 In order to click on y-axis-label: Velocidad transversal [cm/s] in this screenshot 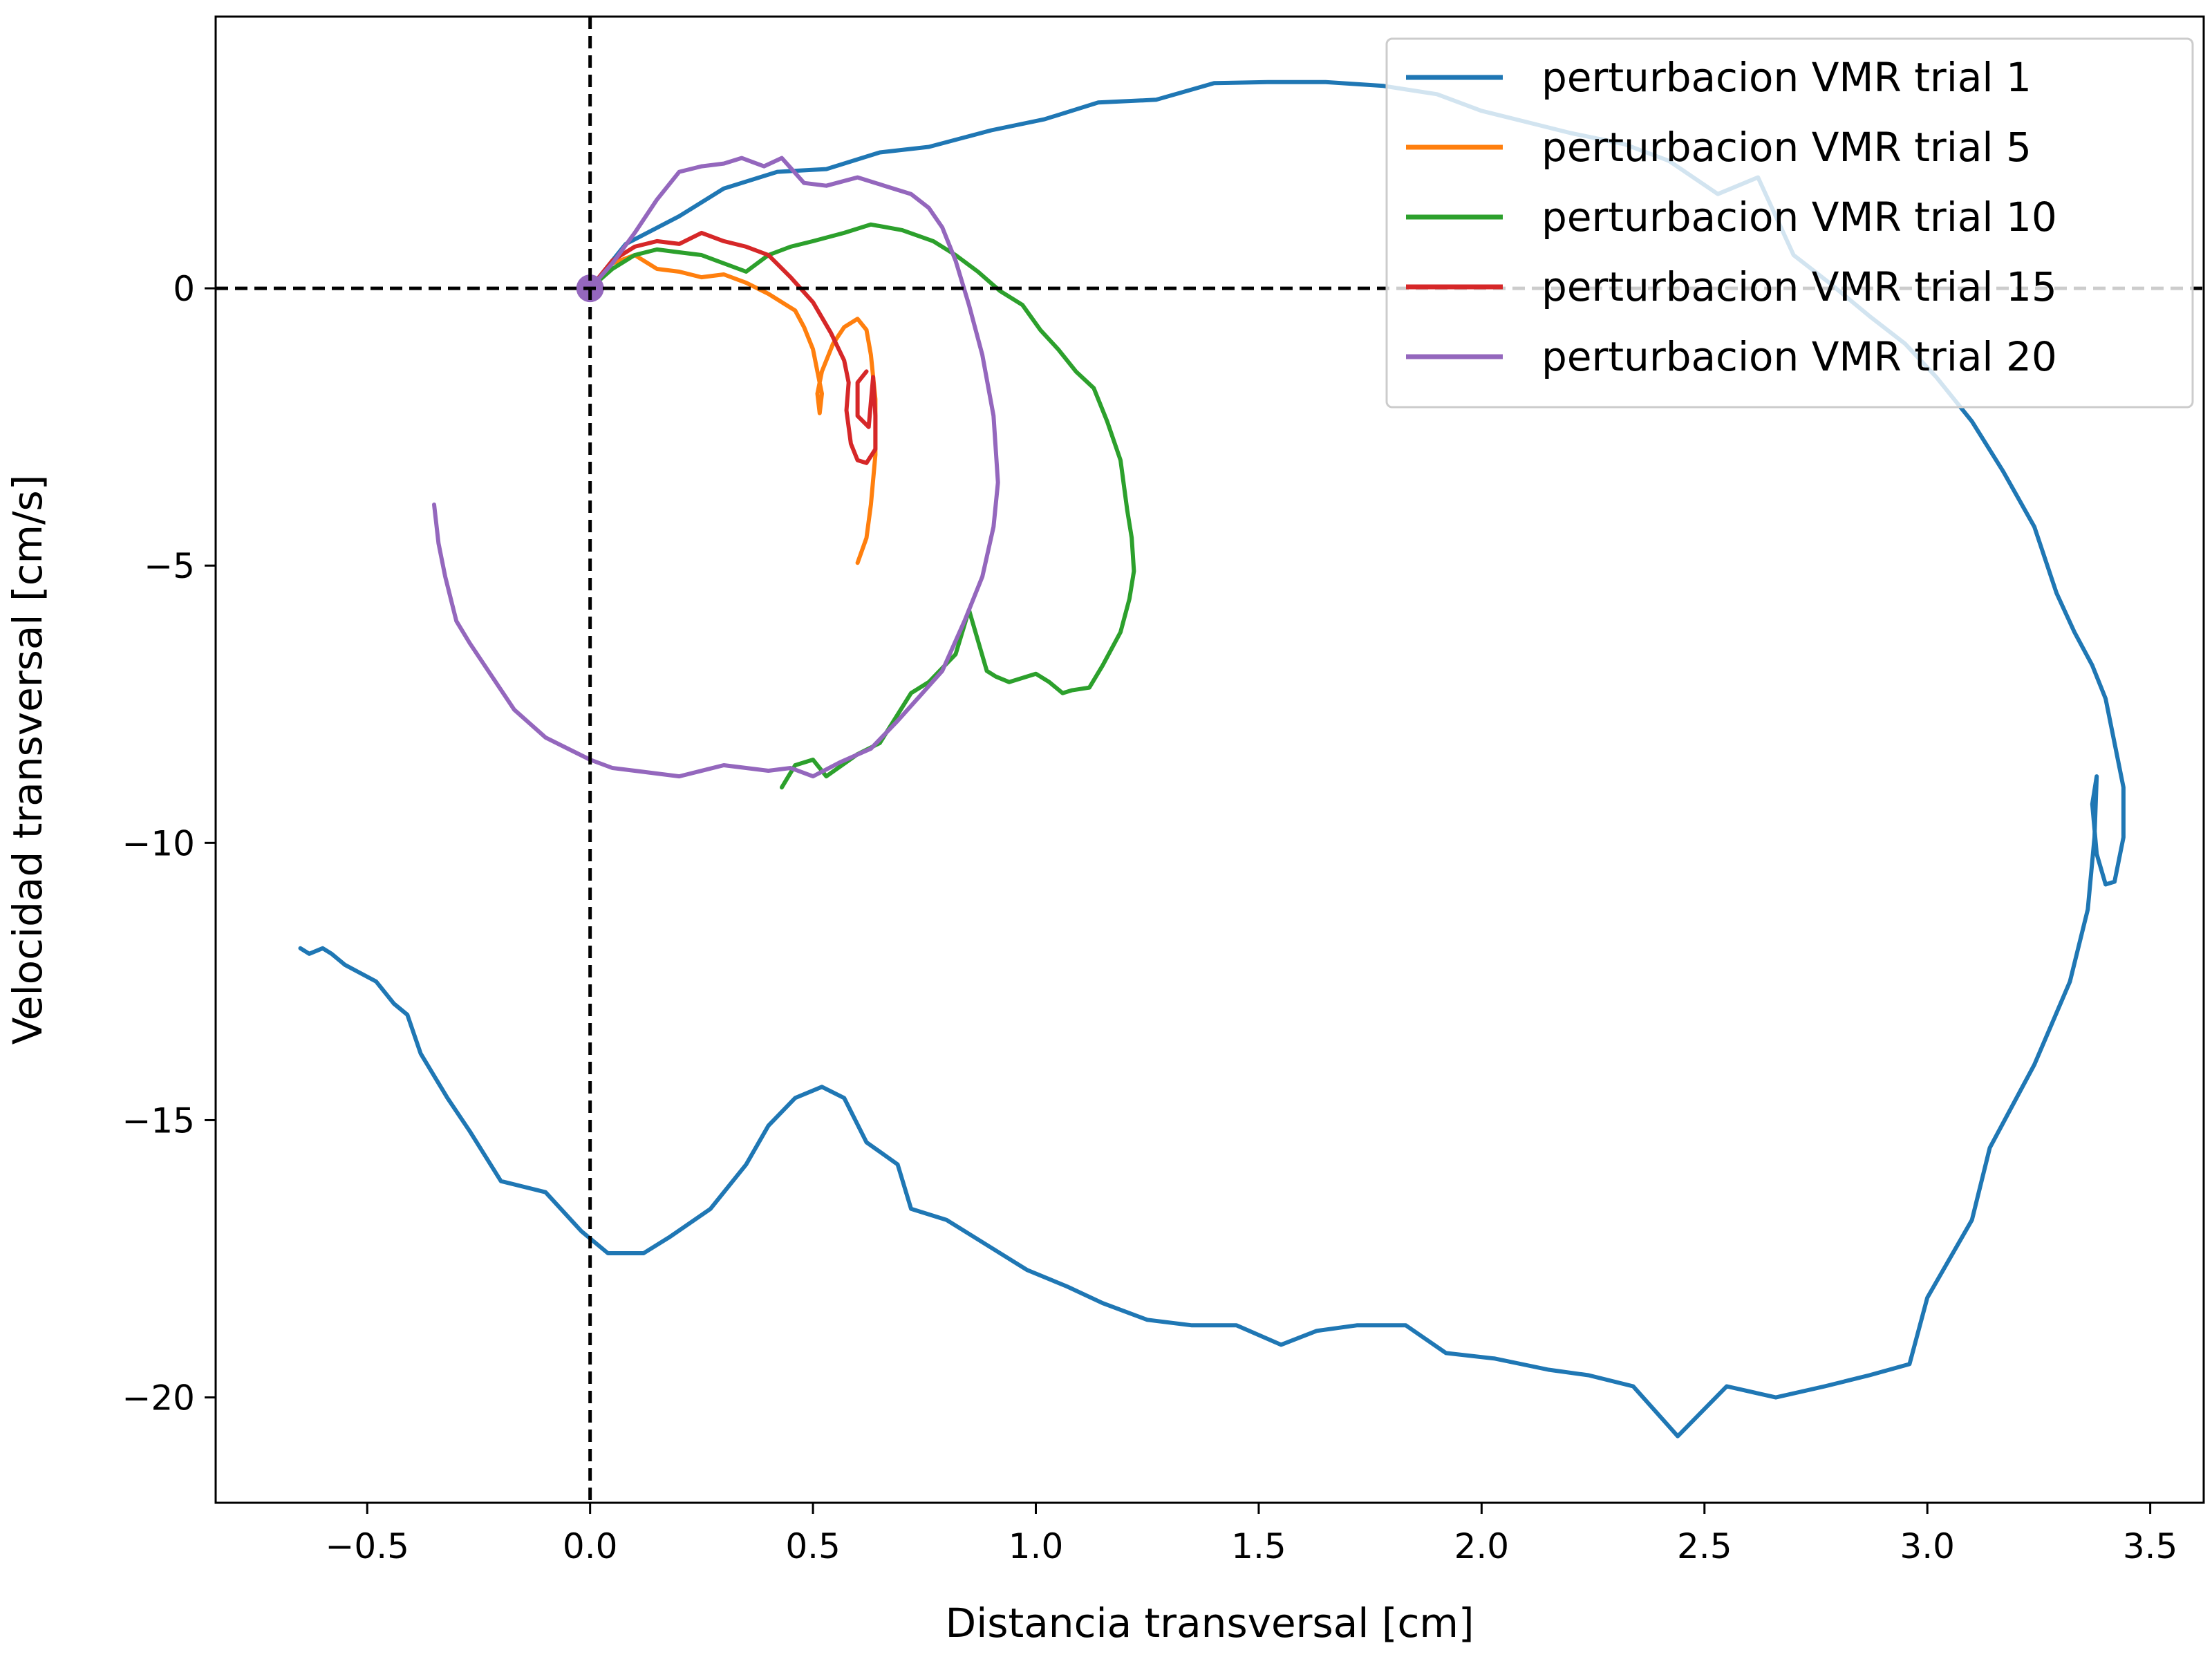, I will do `click(27, 760)`.